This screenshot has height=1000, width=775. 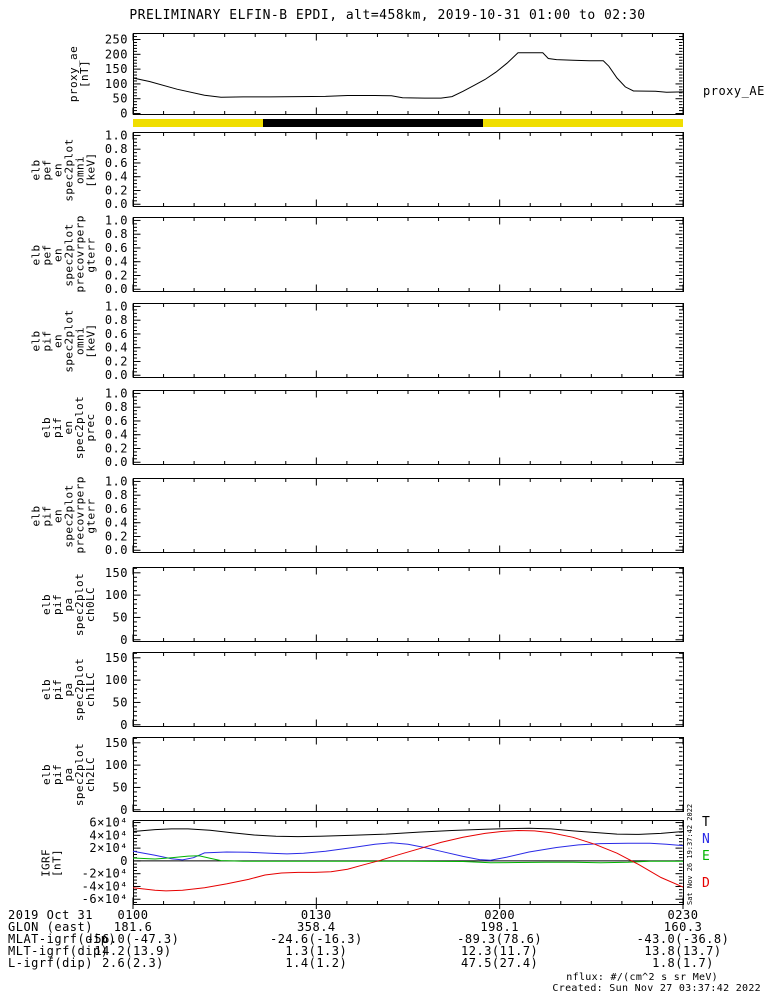 I want to click on panel-pif-en-omni-ylabel: elb pif en spec2plot omni [keV], so click(x=63, y=340).